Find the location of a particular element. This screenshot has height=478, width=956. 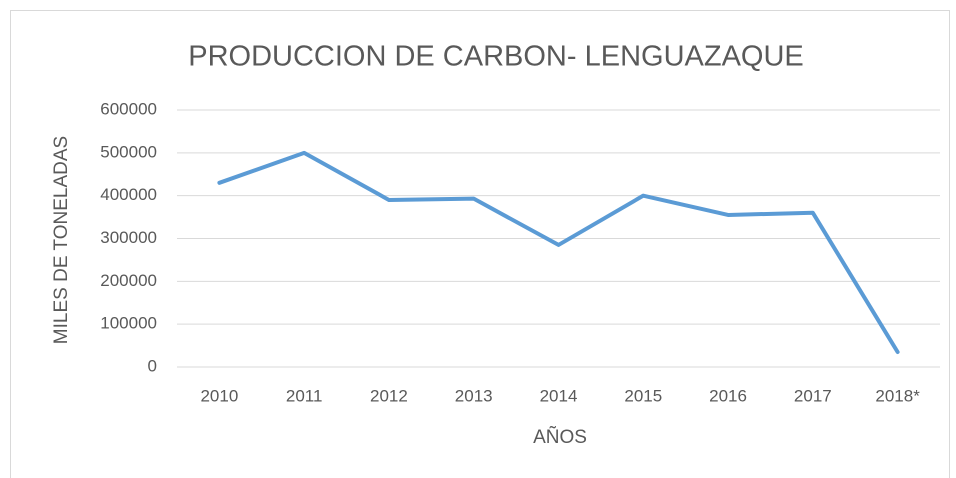

y-tick-label: 200000 is located at coordinates (128, 280).